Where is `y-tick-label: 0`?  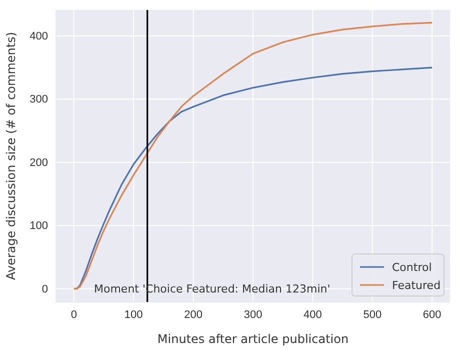 y-tick-label: 0 is located at coordinates (45, 289).